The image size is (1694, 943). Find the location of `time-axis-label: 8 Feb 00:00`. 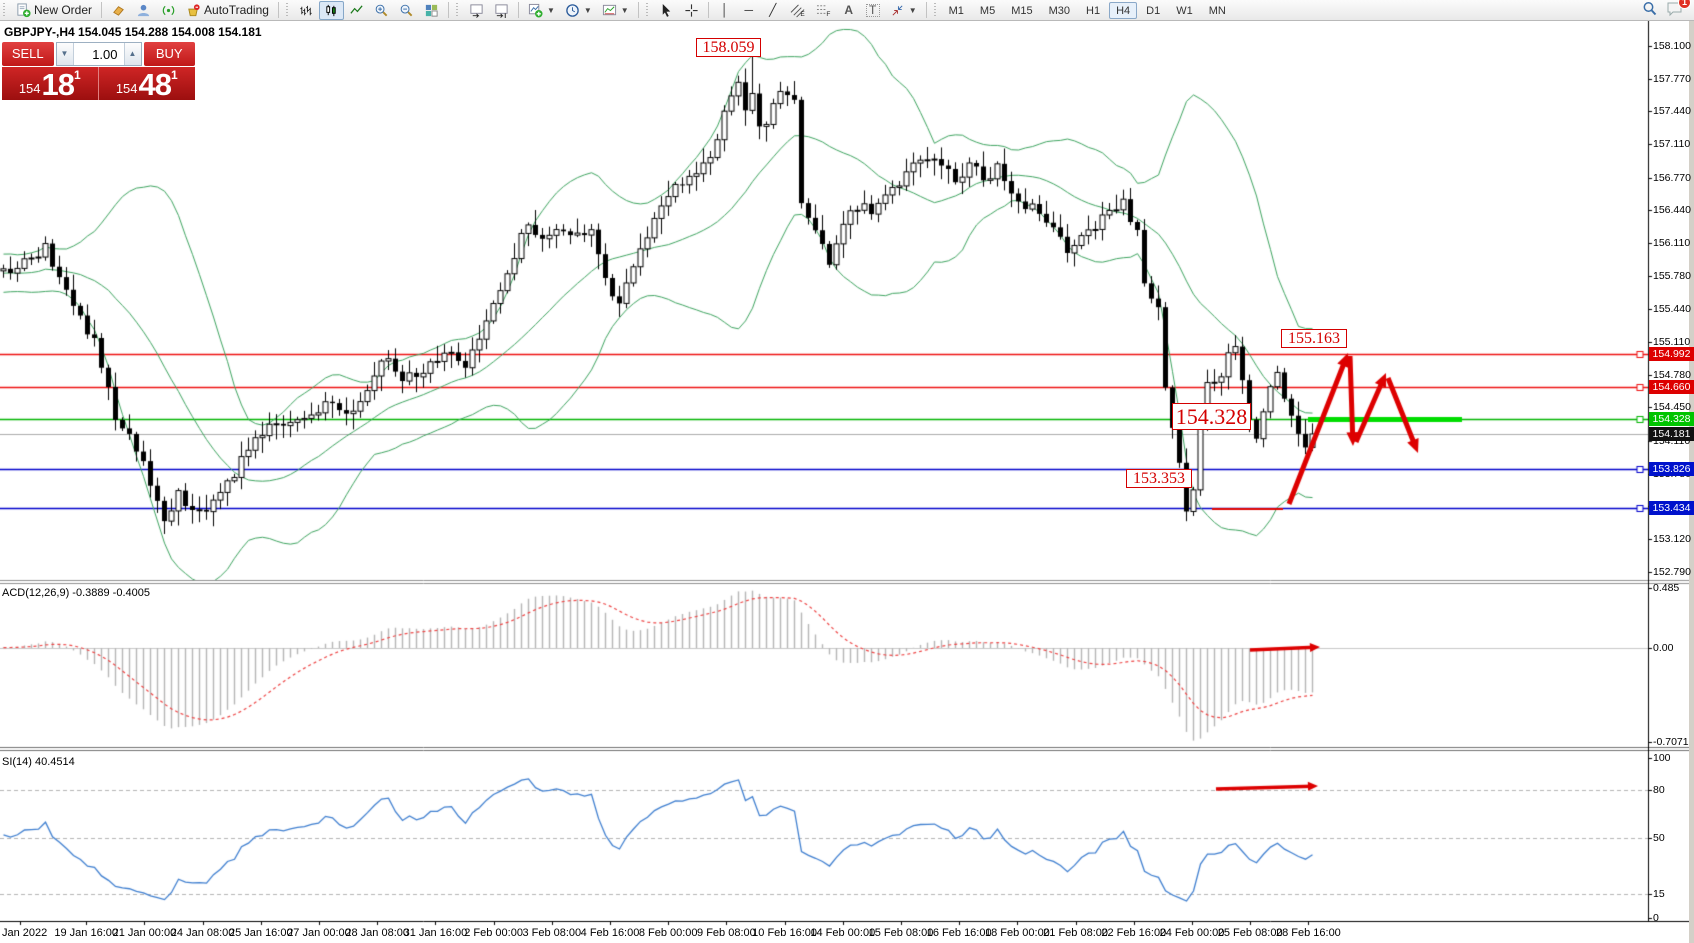

time-axis-label: 8 Feb 00:00 is located at coordinates (668, 933).